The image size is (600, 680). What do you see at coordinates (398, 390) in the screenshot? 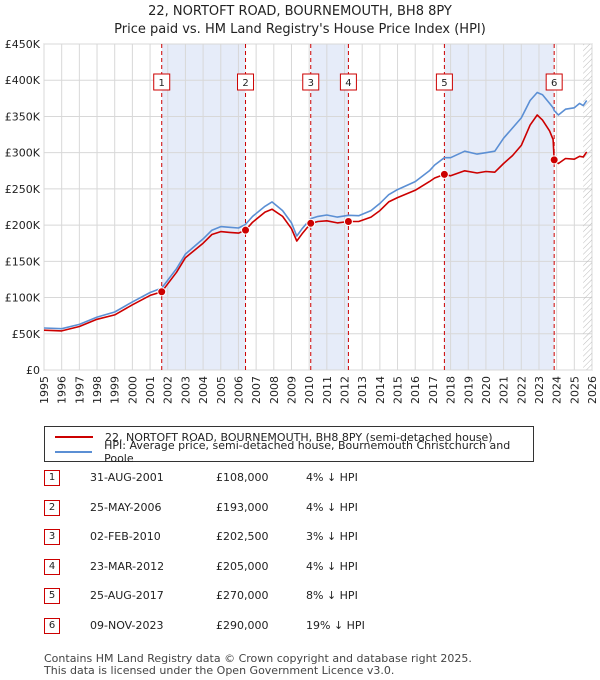
I see `x-tick-label: 2015` at bounding box center [398, 390].